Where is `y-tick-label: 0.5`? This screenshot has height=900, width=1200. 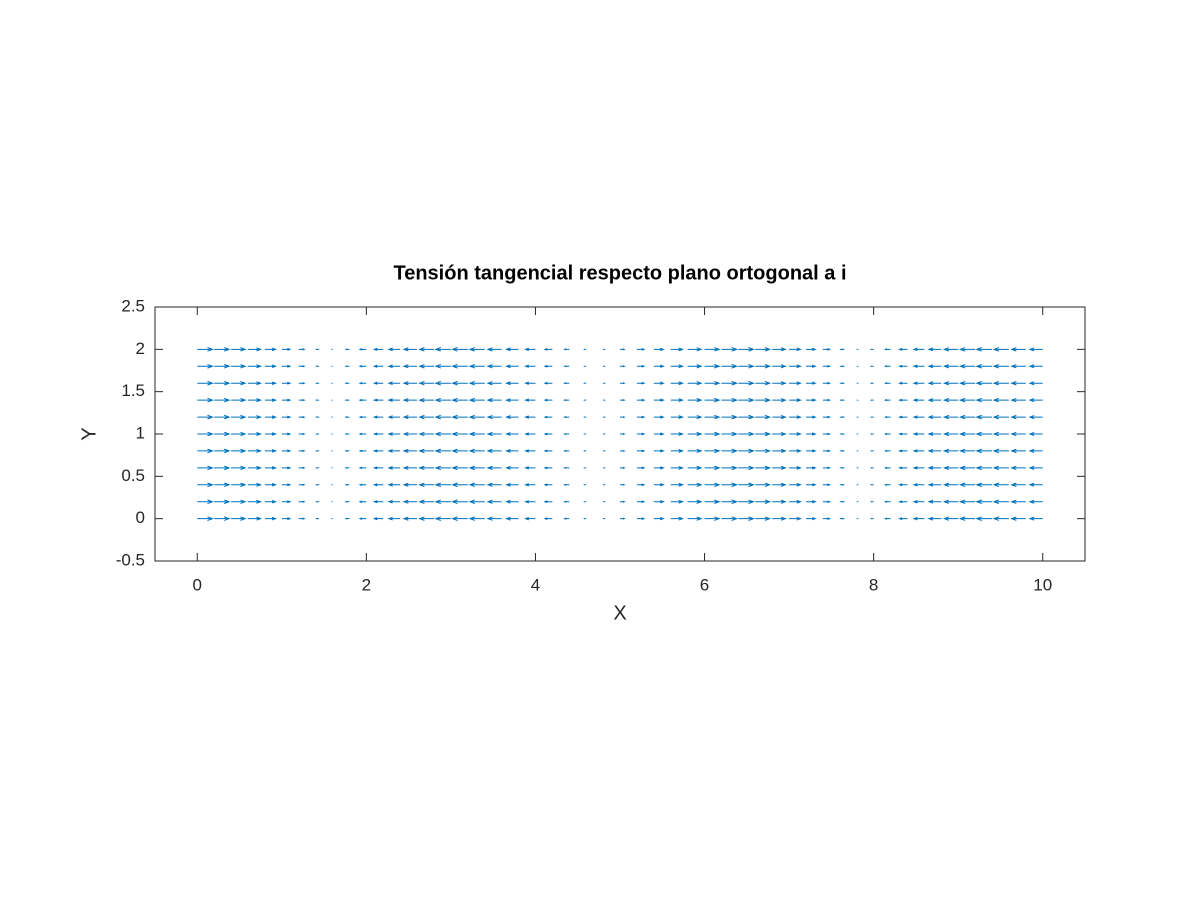
y-tick-label: 0.5 is located at coordinates (133, 475).